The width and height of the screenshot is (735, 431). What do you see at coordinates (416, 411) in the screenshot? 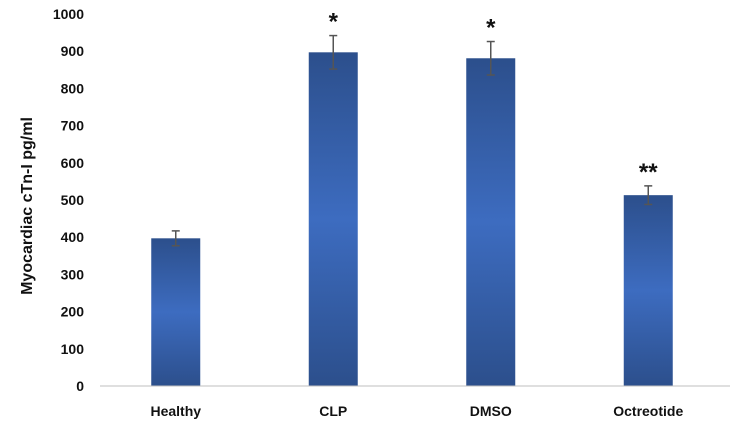
I see `x-axis-labels: Healthy CLP DMSO Octreotide` at bounding box center [416, 411].